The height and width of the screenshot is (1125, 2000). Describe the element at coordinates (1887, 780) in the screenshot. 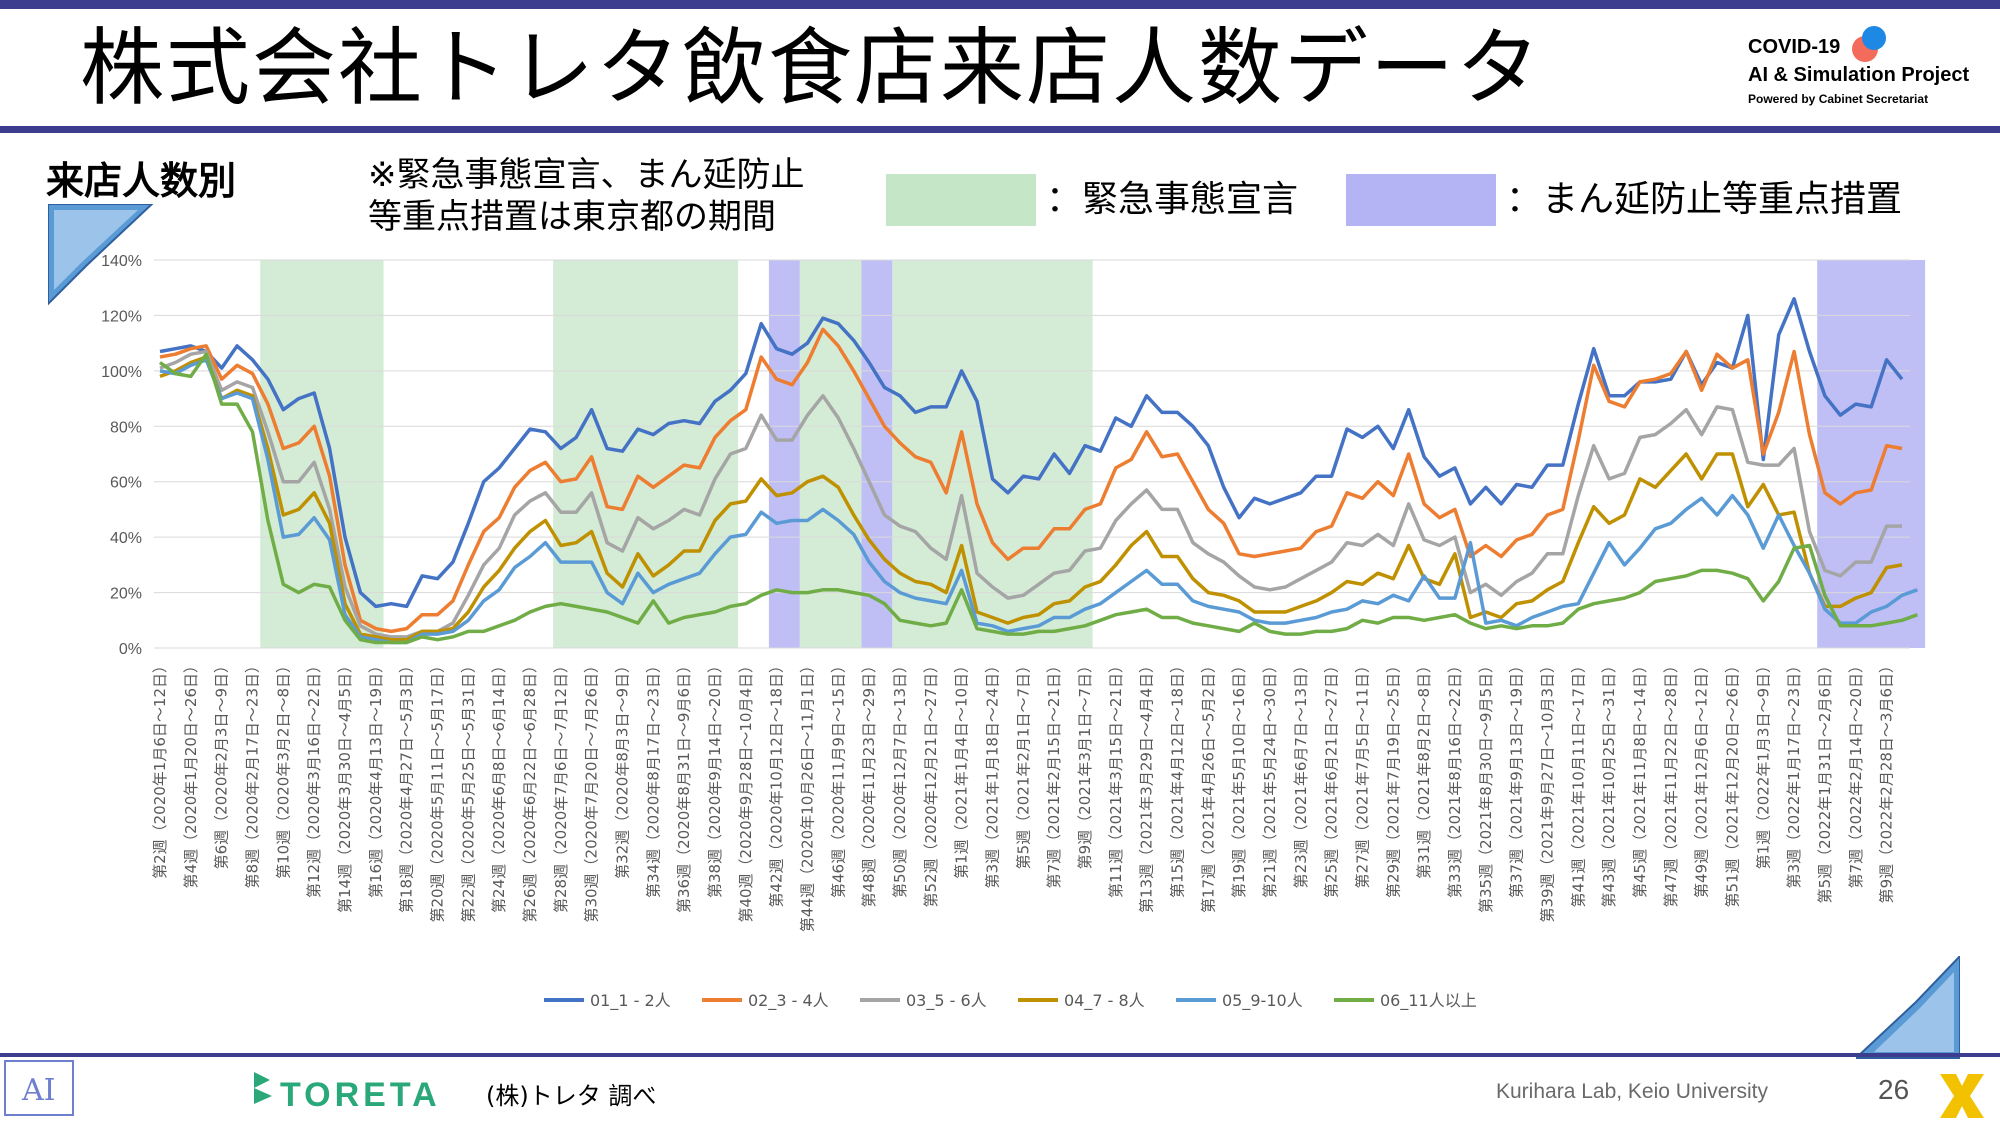

I see `x-tick-label: 第9週（2022年2月28日～3月6日）` at that location.